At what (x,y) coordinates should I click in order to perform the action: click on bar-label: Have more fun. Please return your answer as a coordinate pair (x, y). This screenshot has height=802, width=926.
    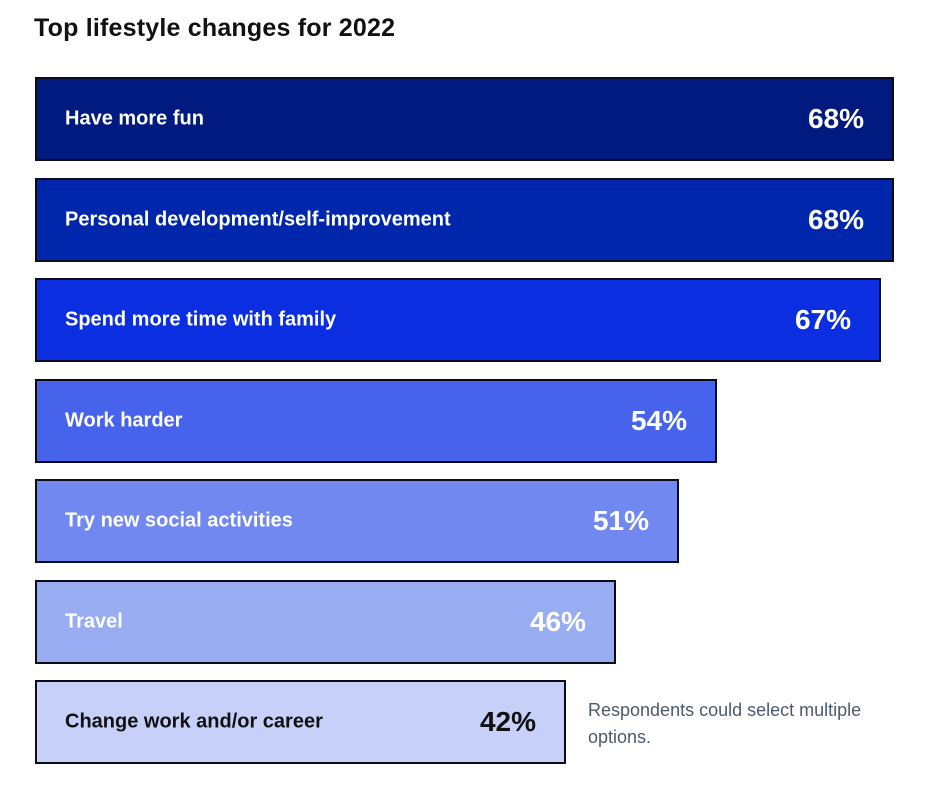
    Looking at the image, I should click on (134, 118).